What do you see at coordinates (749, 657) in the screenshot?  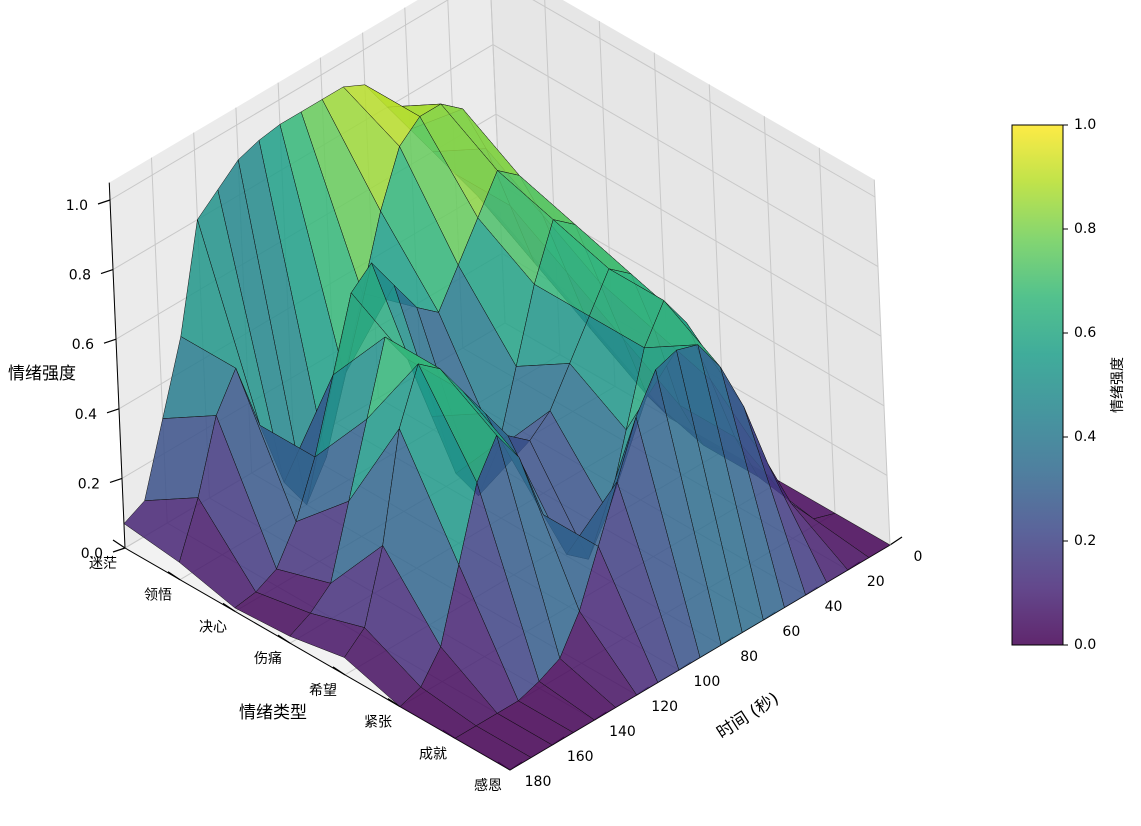 I see `x-tick-label: 80` at bounding box center [749, 657].